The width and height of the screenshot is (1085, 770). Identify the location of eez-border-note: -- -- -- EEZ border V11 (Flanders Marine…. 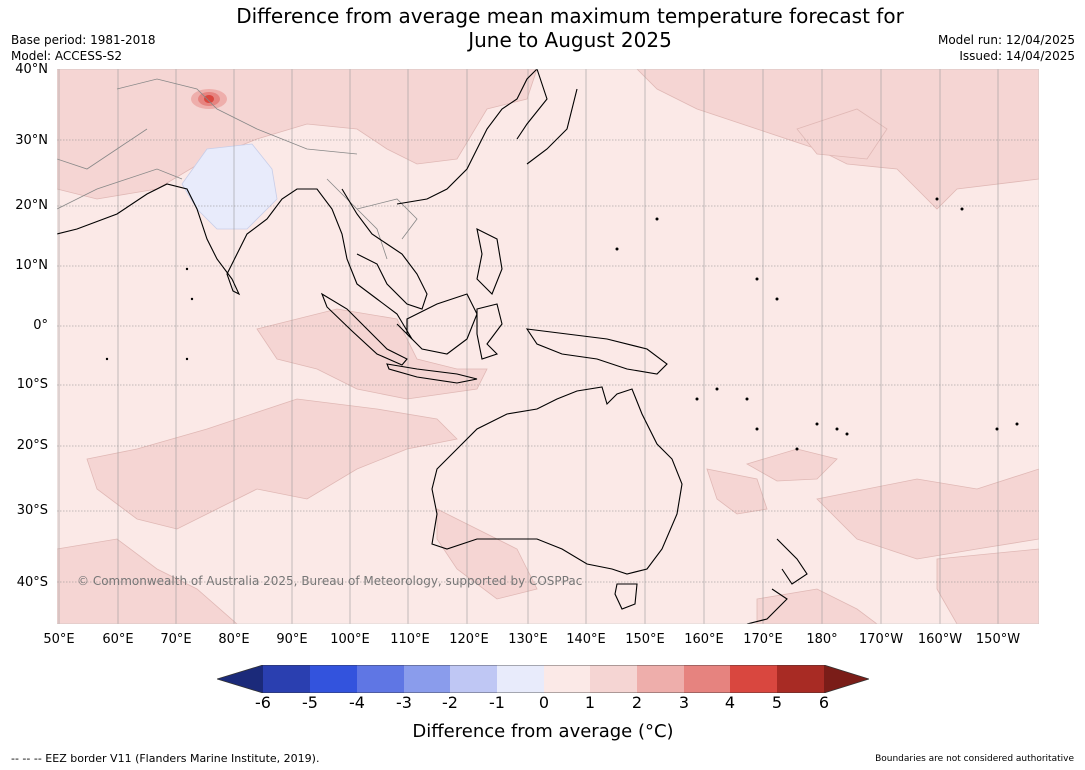
(165, 758).